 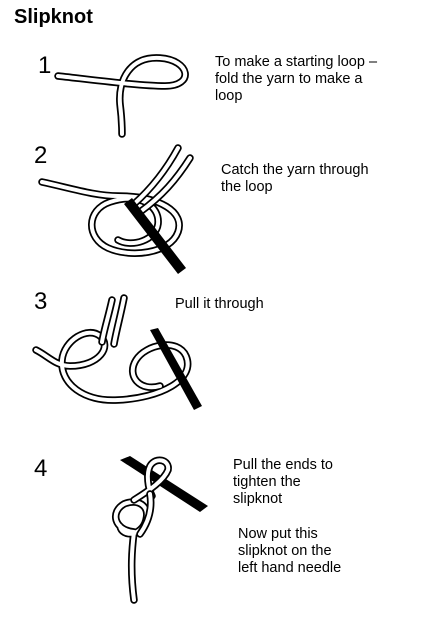 I want to click on step-4-tighten-illustration, so click(x=160, y=530).